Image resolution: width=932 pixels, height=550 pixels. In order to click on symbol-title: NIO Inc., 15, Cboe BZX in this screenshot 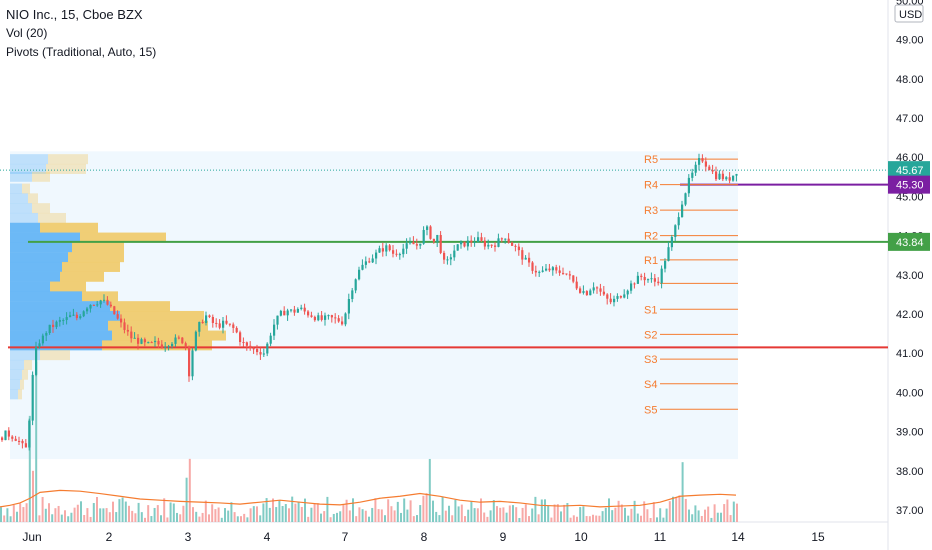, I will do `click(74, 14)`.